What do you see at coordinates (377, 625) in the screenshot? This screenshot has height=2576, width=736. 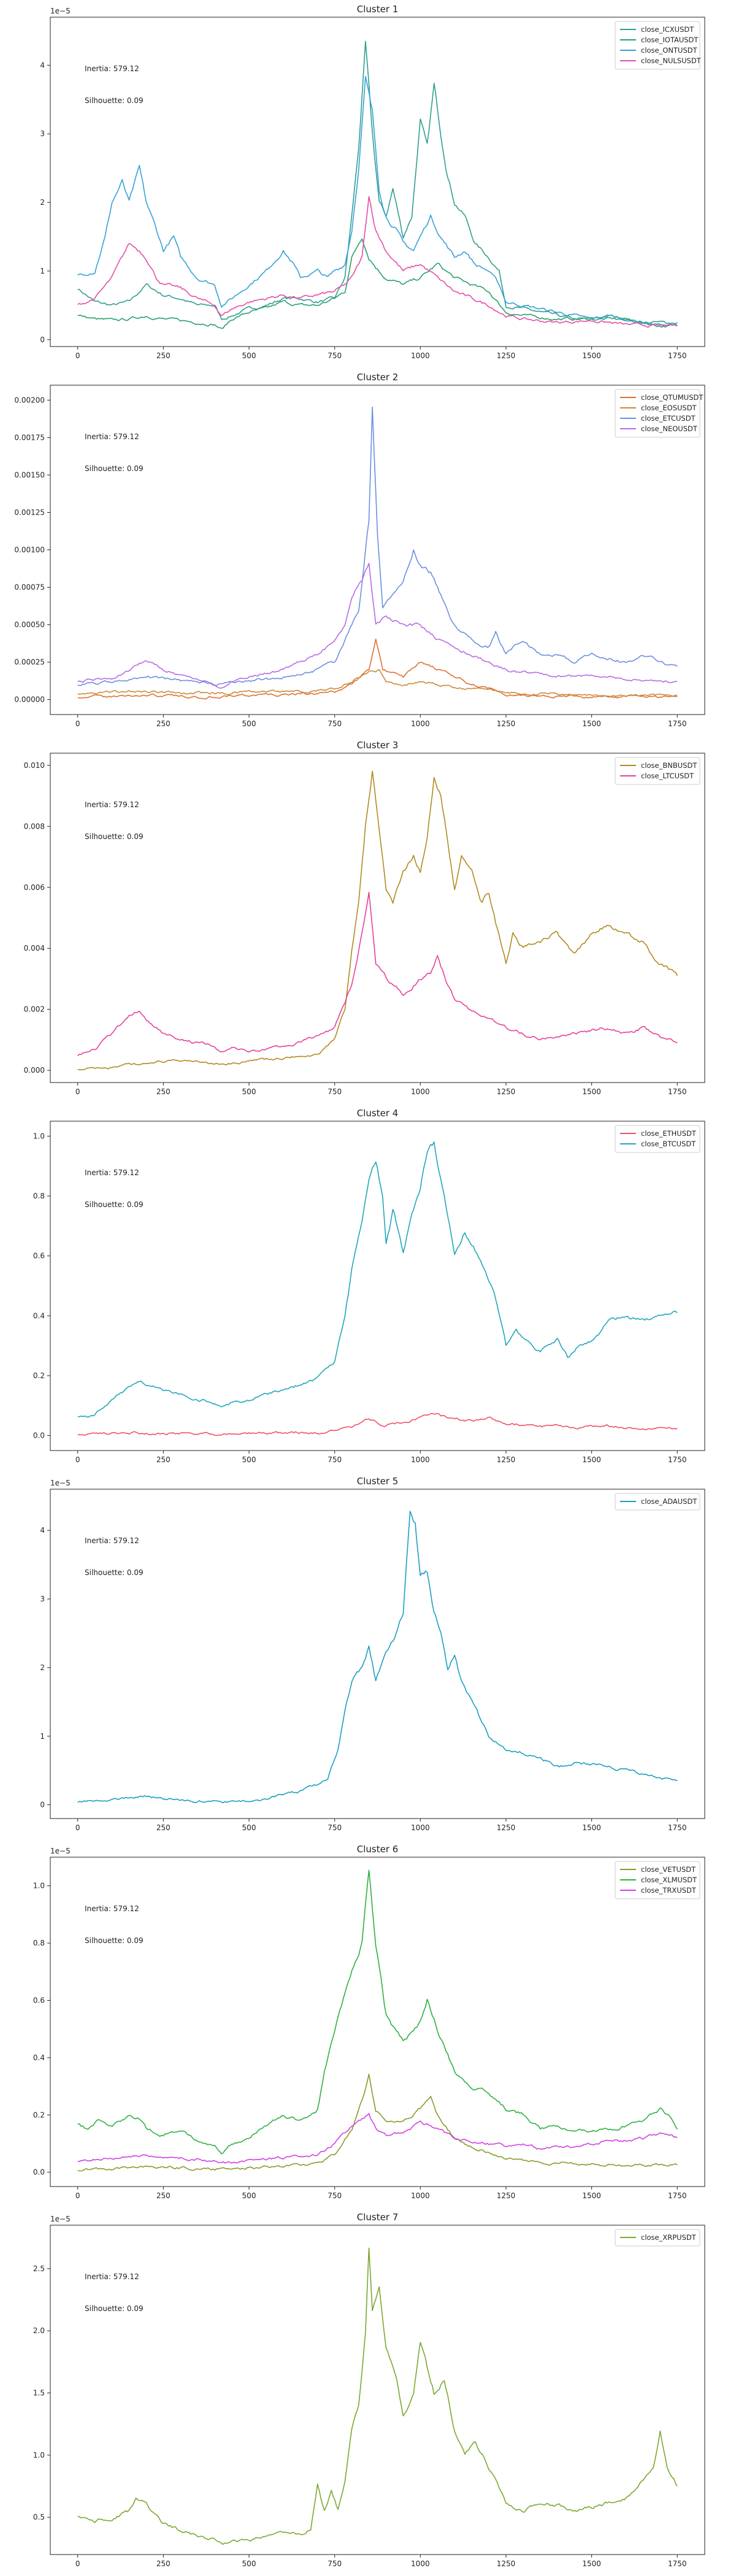 I see `series-line-close_NEOUSDT` at bounding box center [377, 625].